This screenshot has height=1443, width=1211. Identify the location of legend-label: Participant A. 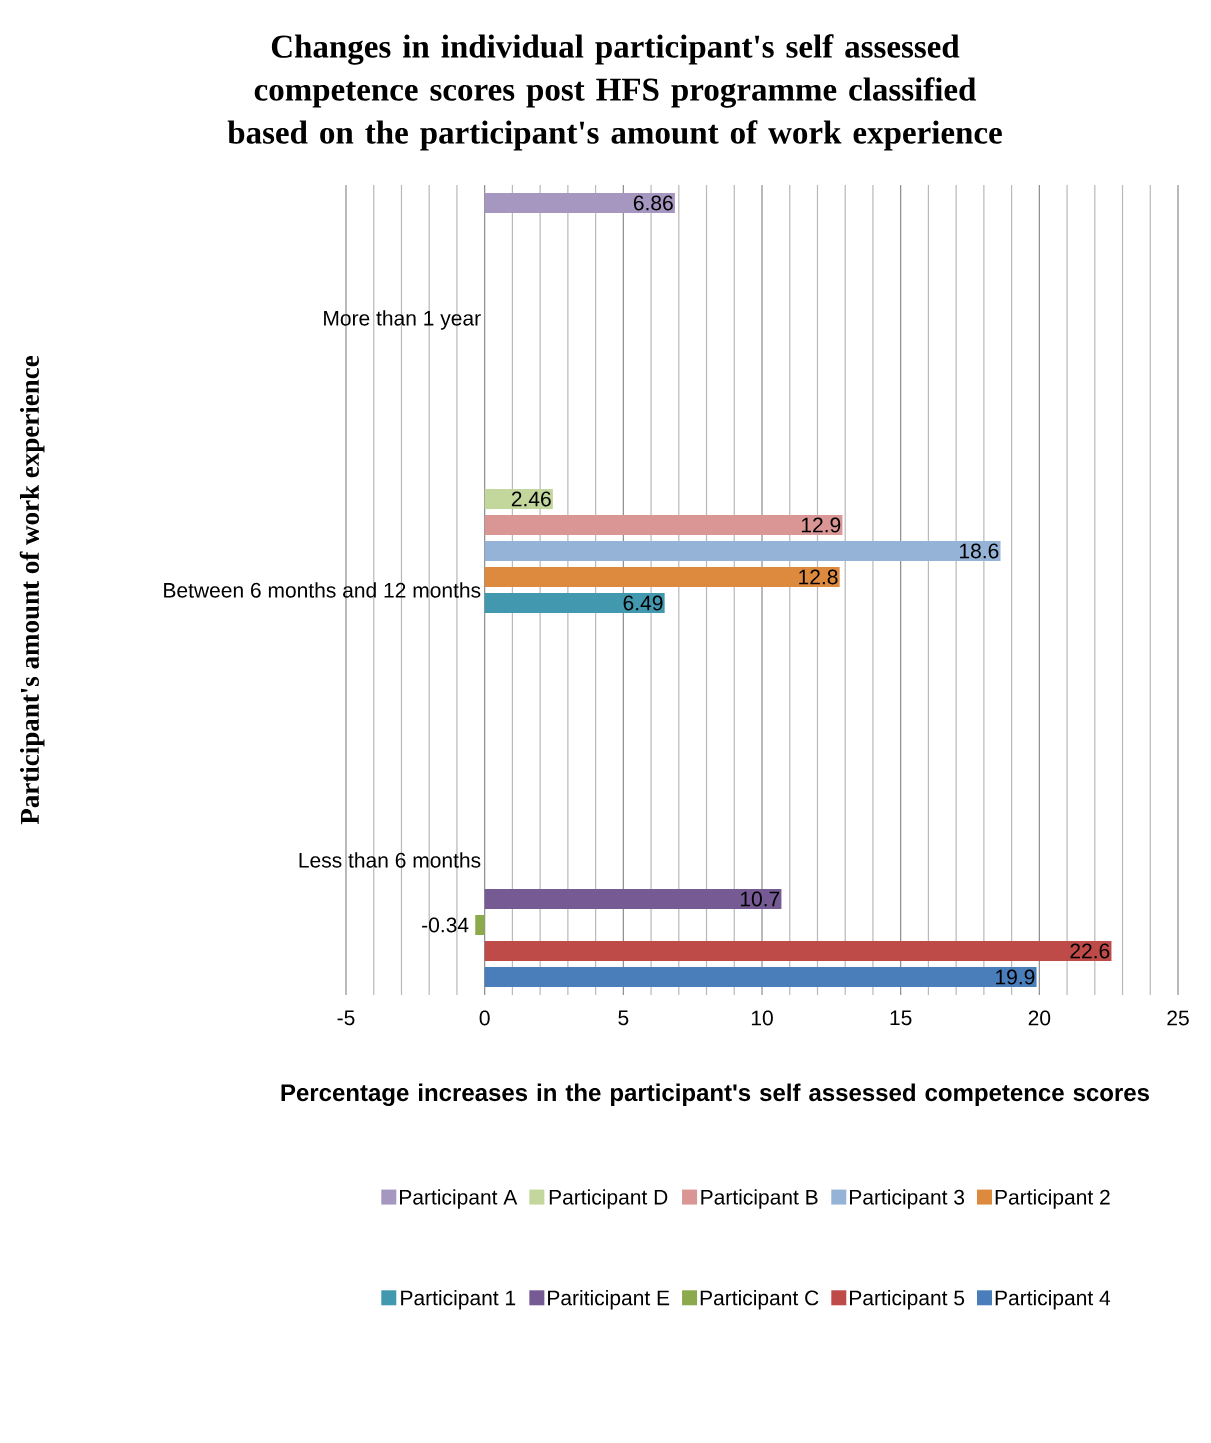
(459, 1199).